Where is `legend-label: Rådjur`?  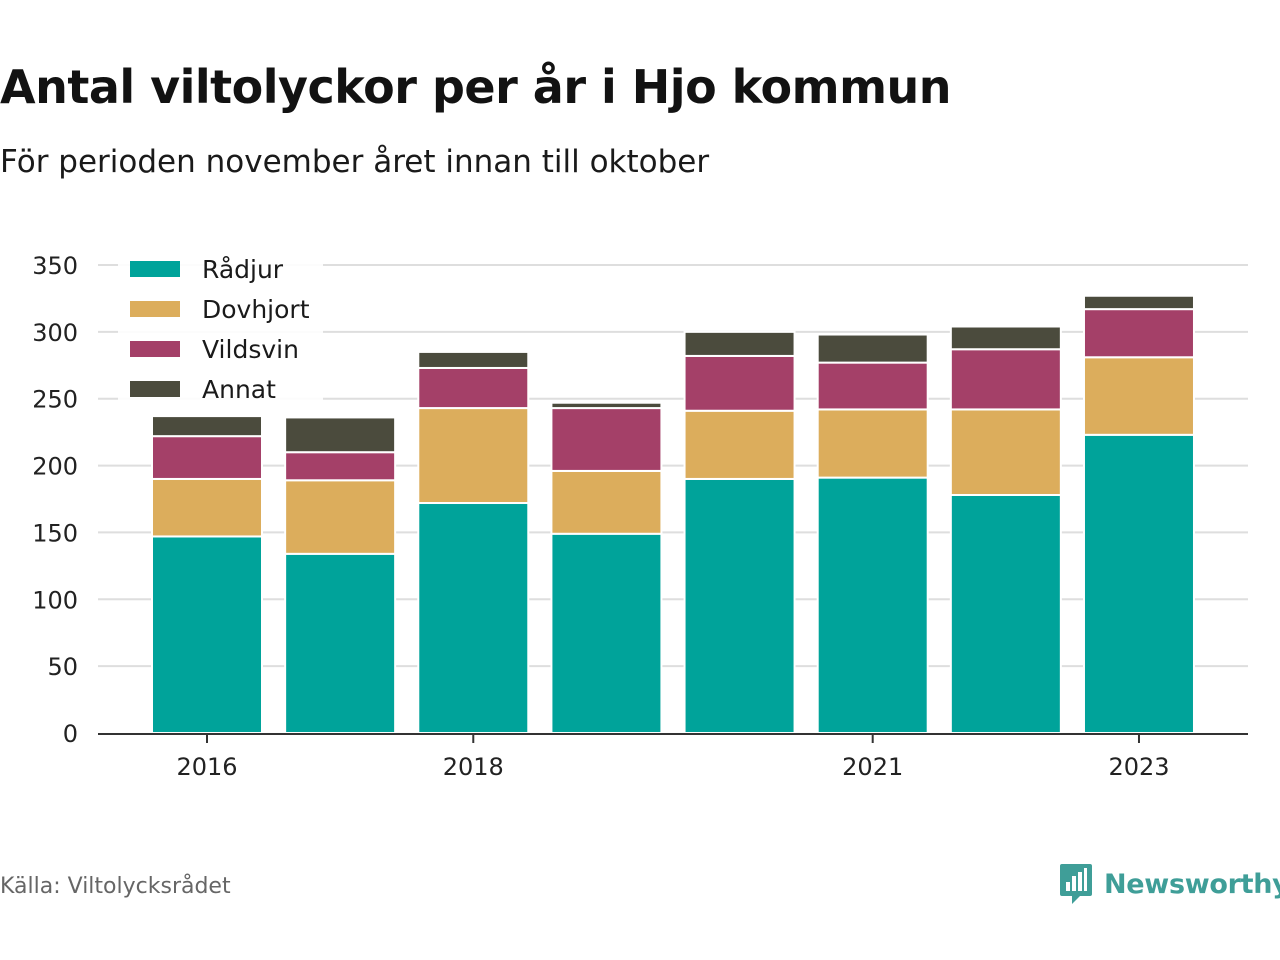
legend-label: Rådjur is located at coordinates (243, 269).